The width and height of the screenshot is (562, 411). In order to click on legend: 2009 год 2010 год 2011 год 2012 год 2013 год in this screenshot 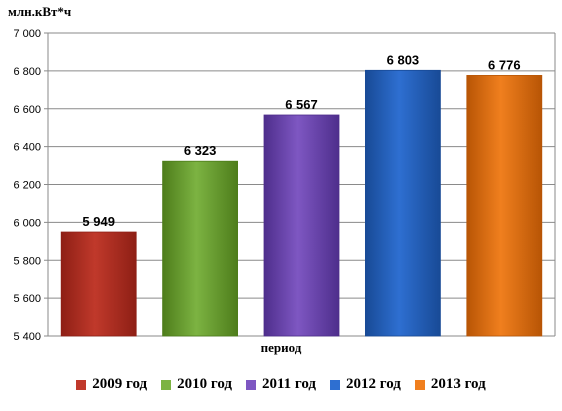, I will do `click(281, 384)`.